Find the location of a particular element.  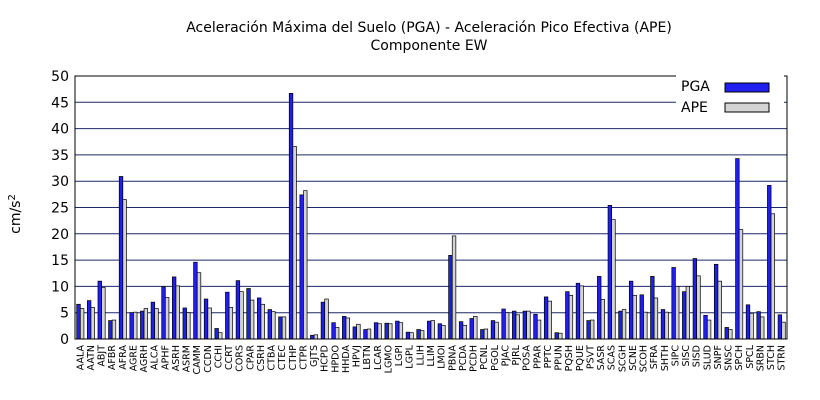

bar-ape-spcl is located at coordinates (751, 326).